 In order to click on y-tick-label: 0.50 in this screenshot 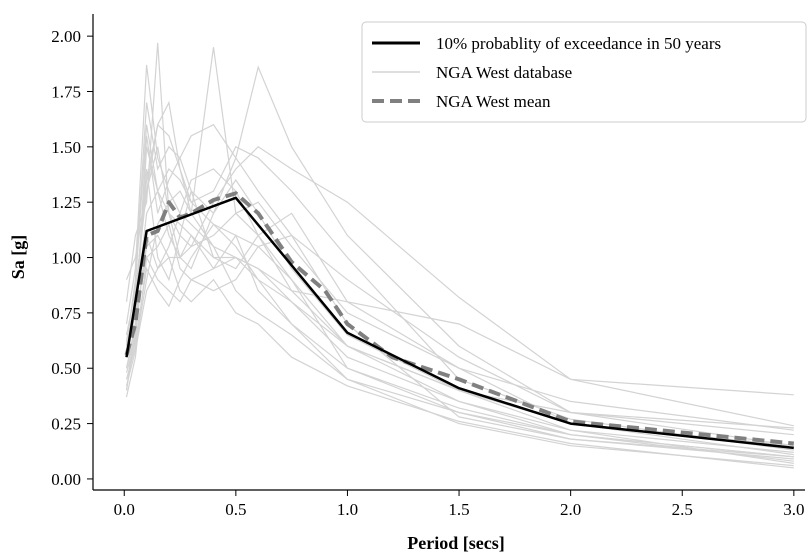, I will do `click(66, 368)`.